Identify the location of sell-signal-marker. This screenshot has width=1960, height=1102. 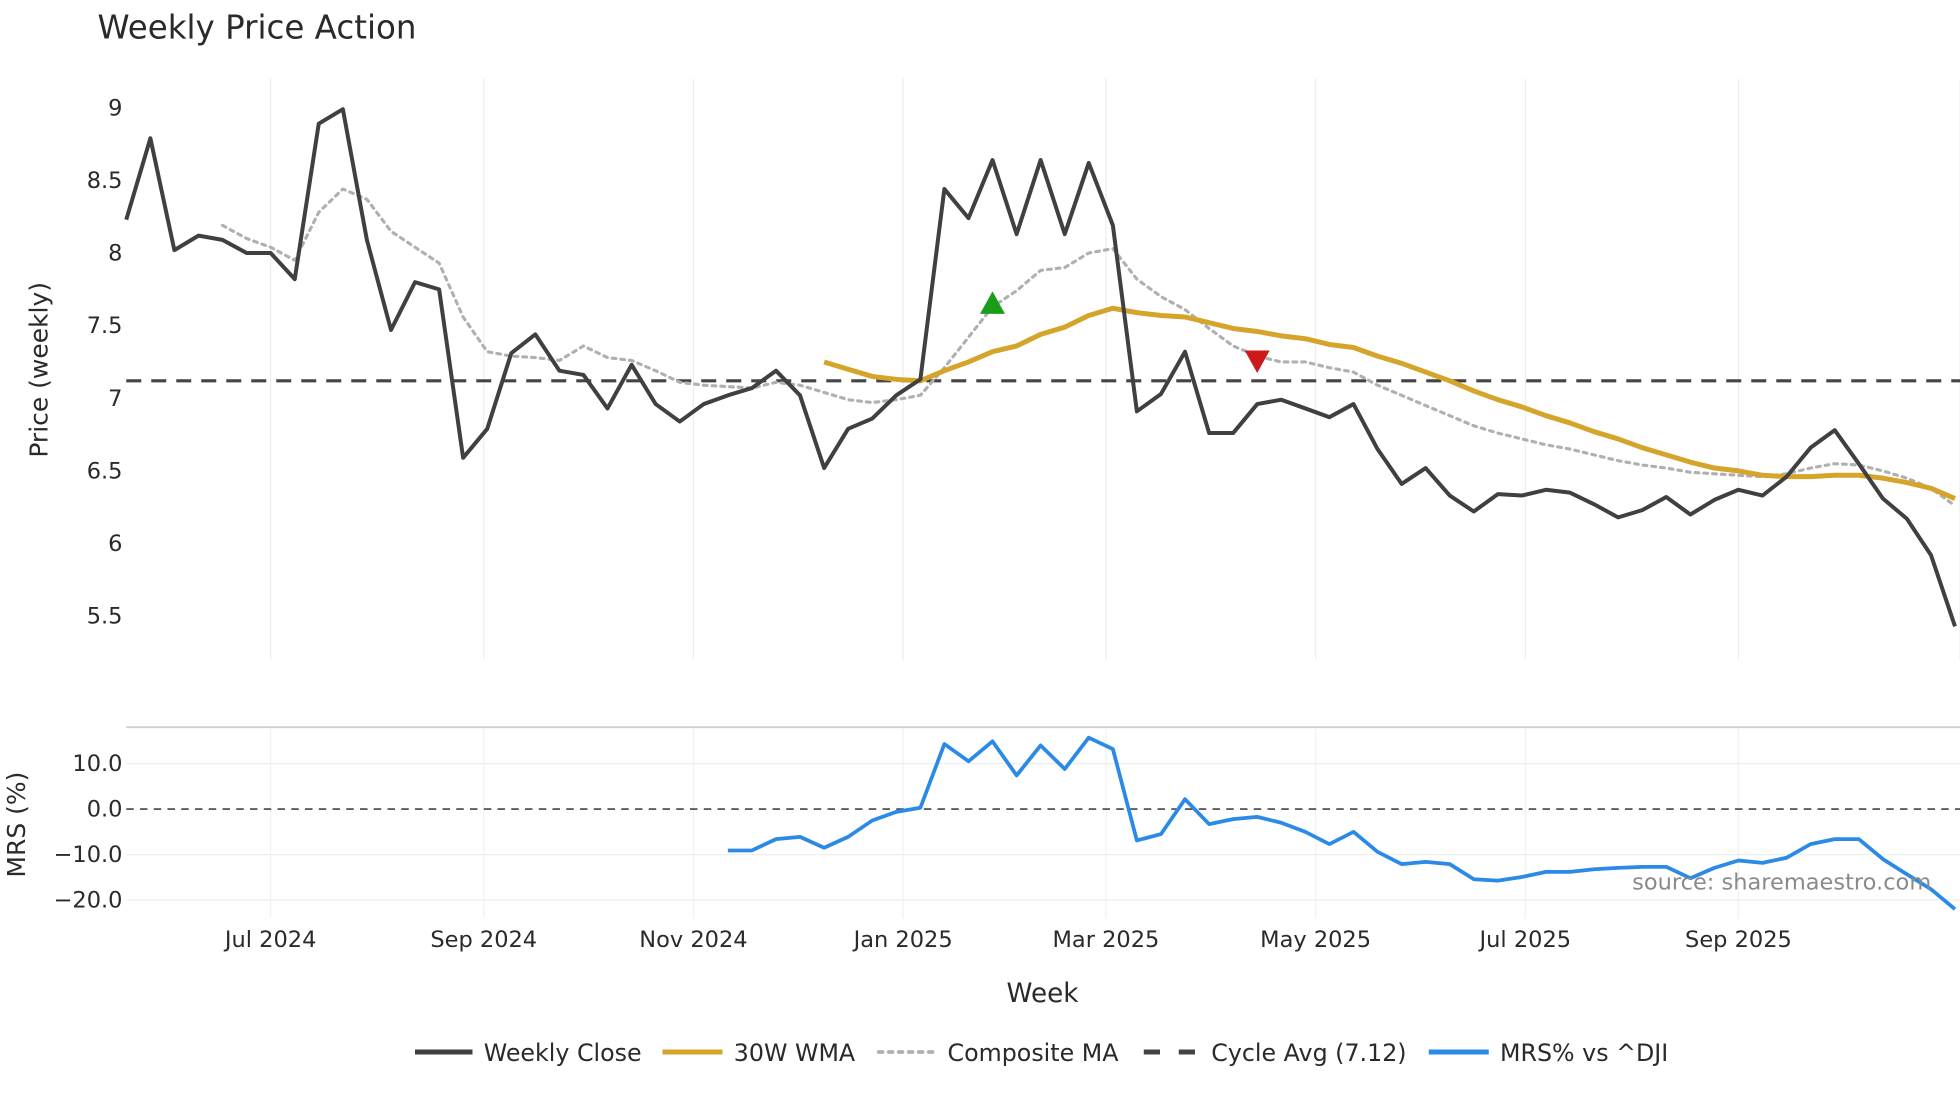
(1257, 361).